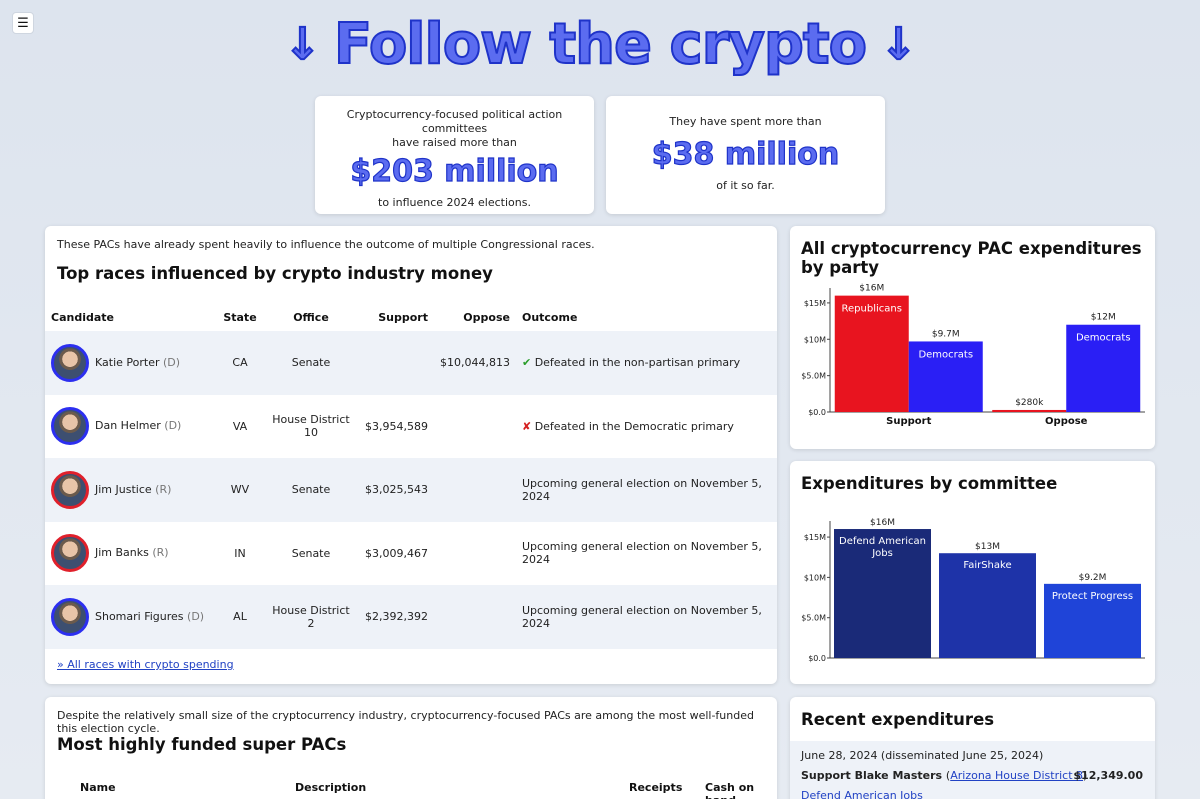 The height and width of the screenshot is (799, 1200). Describe the element at coordinates (396, 490) in the screenshot. I see `support-cell: $3,025,543` at that location.